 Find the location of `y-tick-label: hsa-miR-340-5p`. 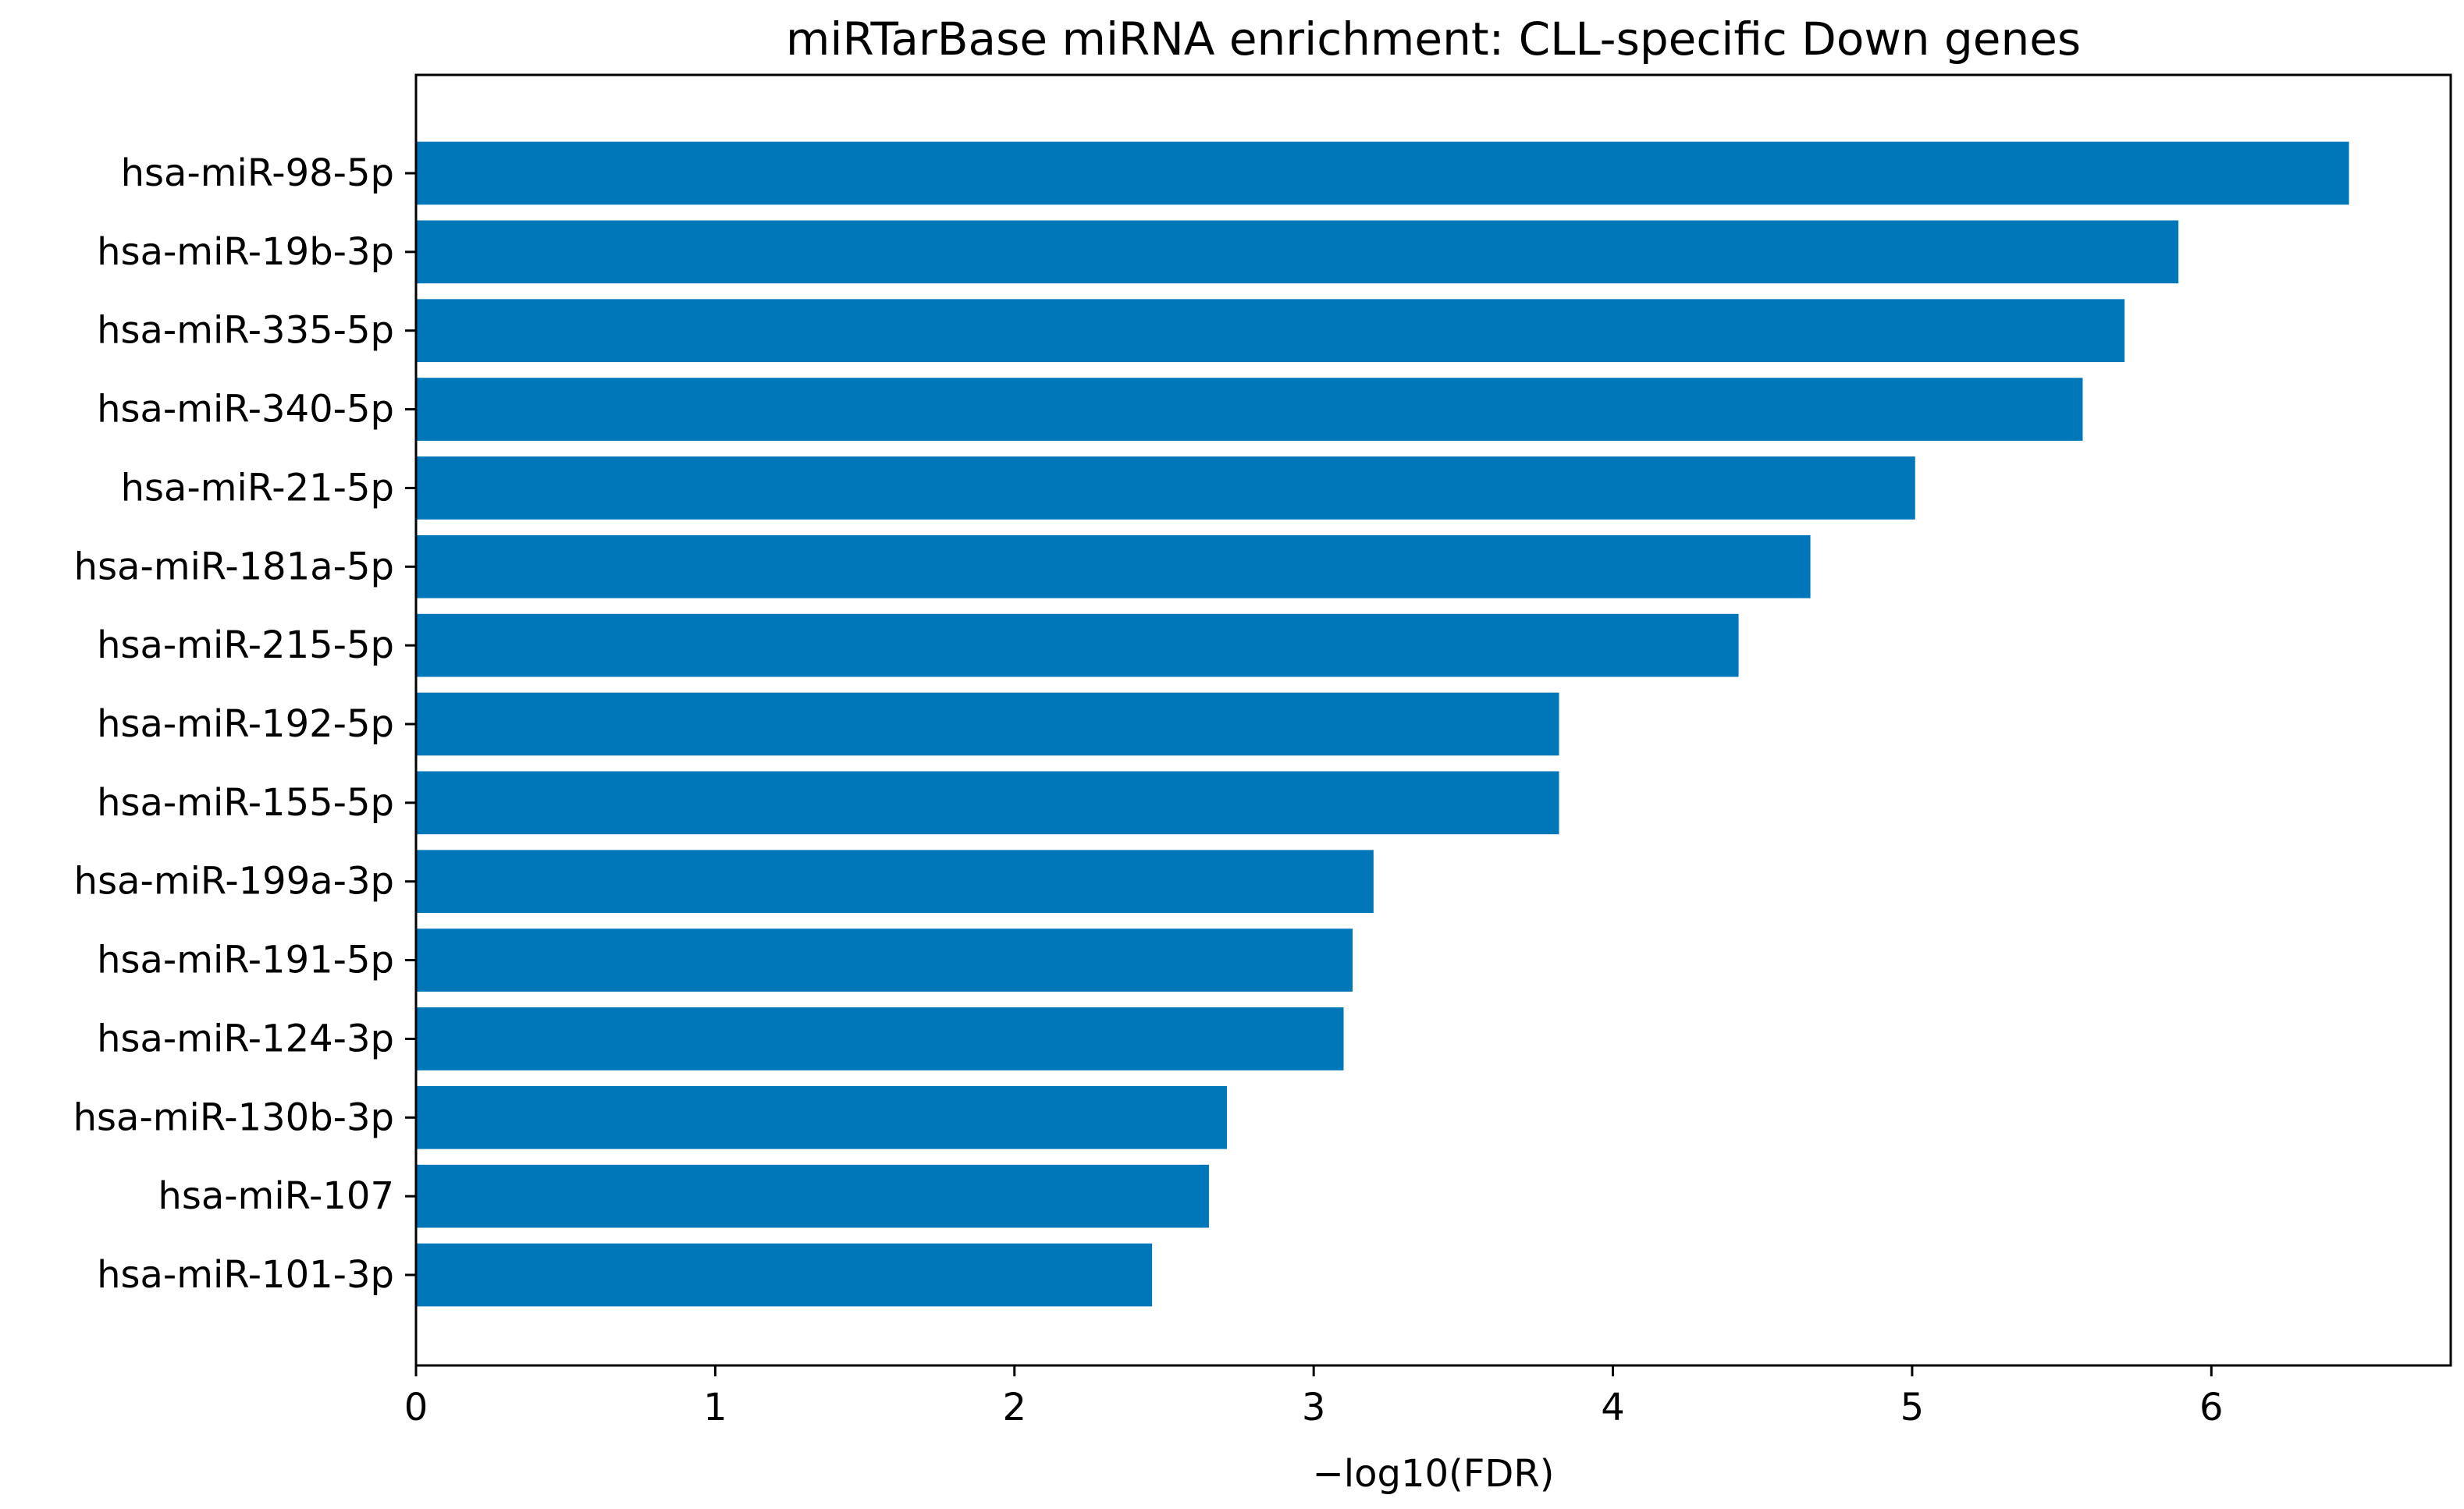

y-tick-label: hsa-miR-340-5p is located at coordinates (245, 409).